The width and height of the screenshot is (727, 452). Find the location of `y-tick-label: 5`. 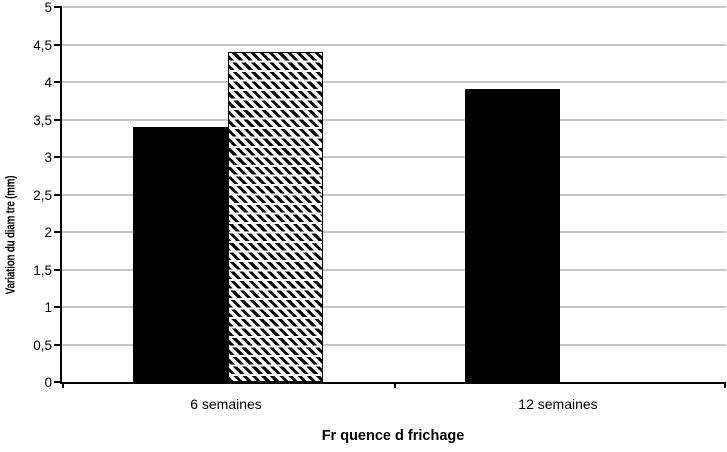

y-tick-label: 5 is located at coordinates (48, 7).